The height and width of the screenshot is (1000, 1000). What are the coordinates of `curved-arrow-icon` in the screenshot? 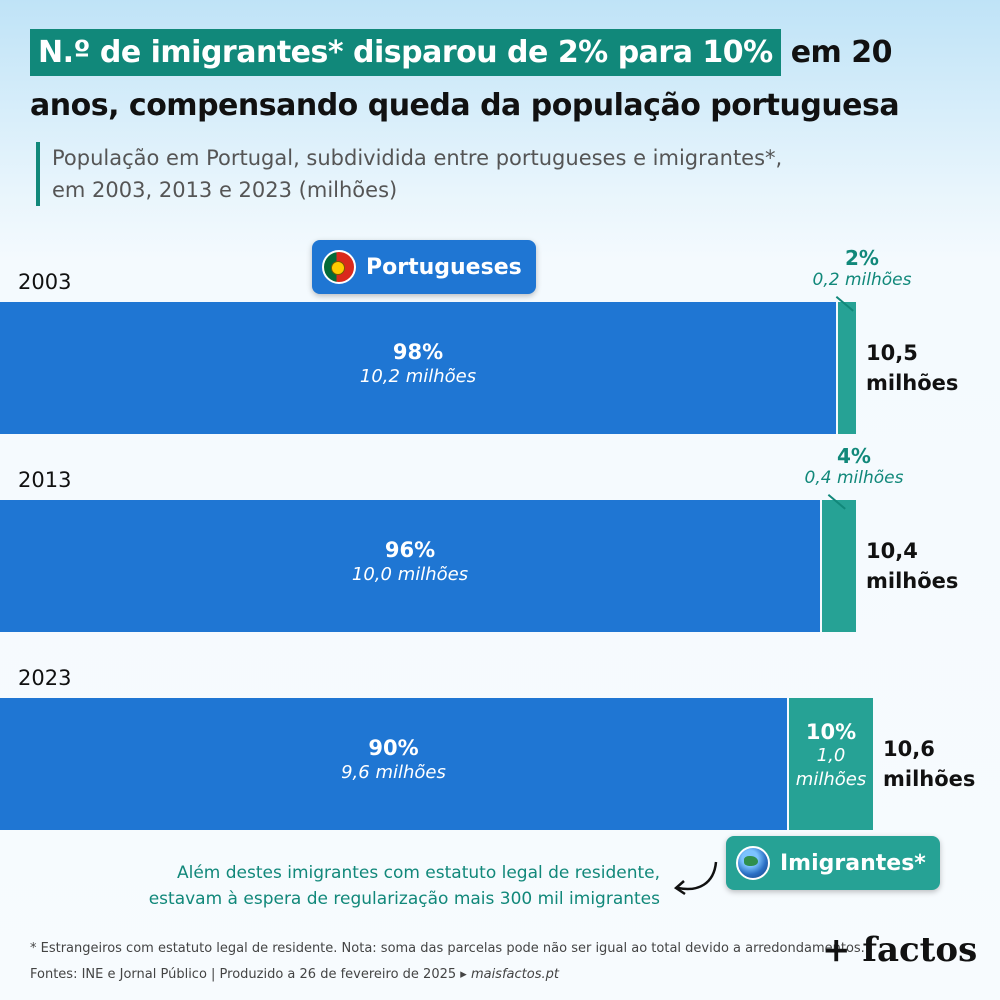 It's located at (695, 878).